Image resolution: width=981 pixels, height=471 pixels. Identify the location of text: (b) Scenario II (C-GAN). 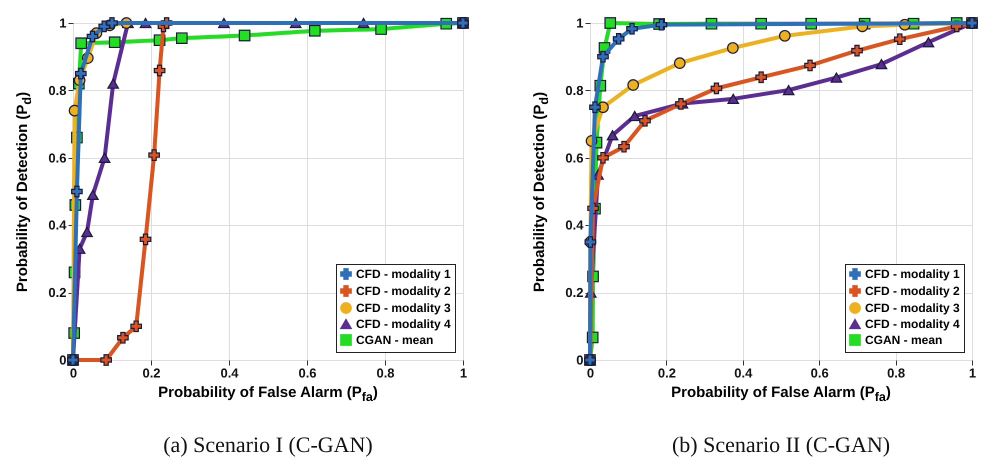
(781, 444).